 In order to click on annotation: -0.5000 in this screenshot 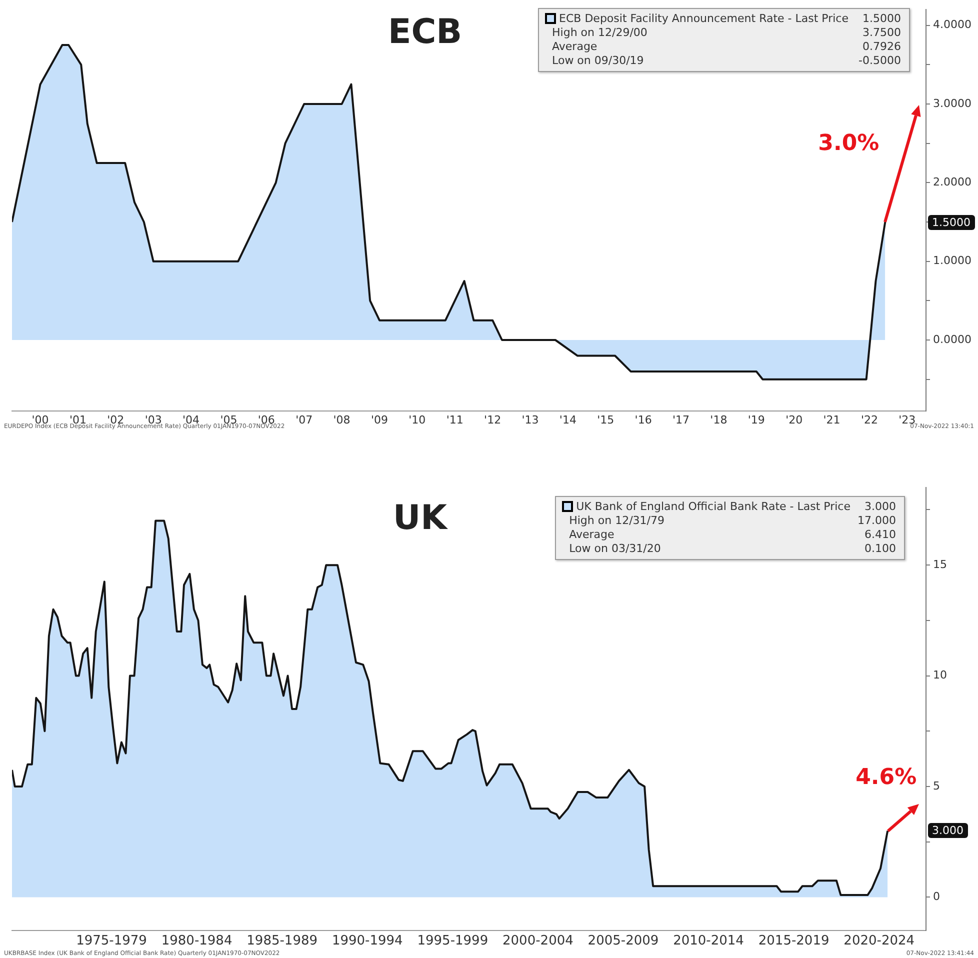, I will do `click(879, 61)`.